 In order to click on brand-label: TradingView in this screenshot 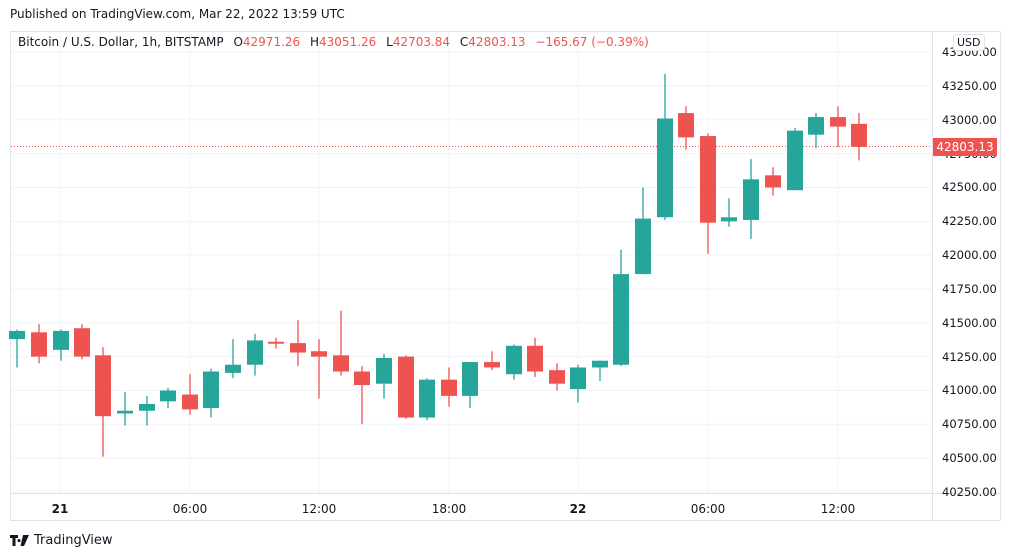, I will do `click(73, 540)`.